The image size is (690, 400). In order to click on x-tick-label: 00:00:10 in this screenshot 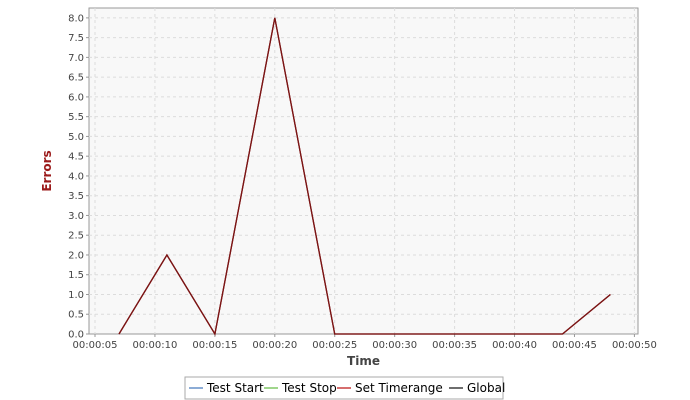, I will do `click(154, 345)`.